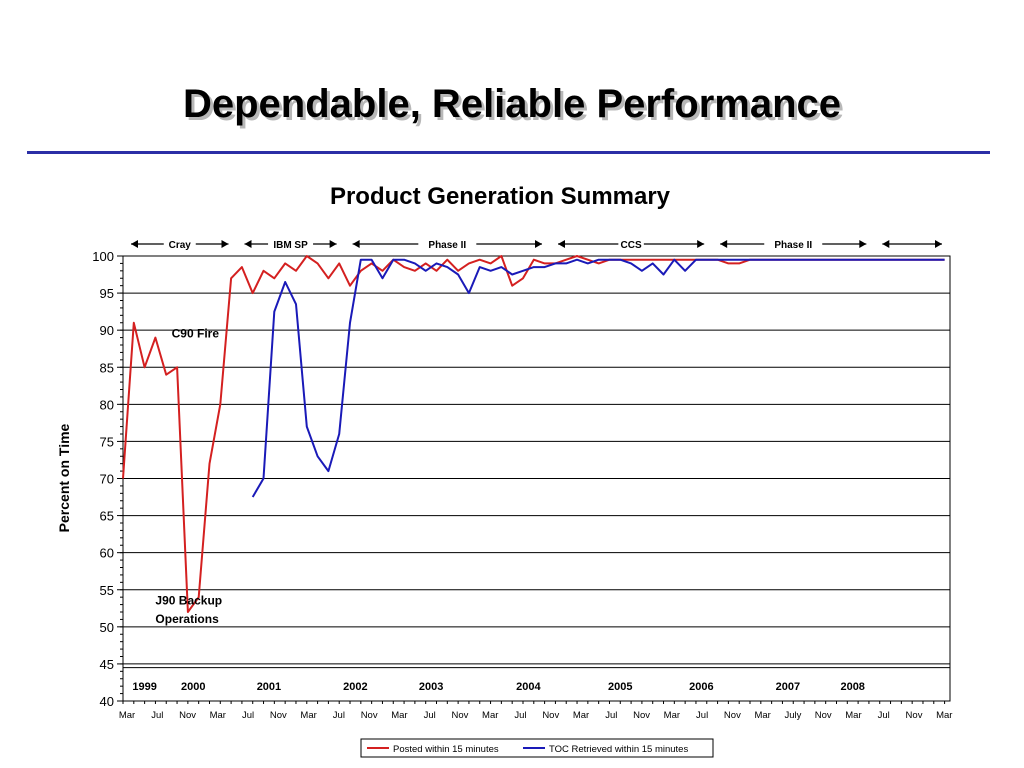 The height and width of the screenshot is (768, 1024). I want to click on year-label: 2004, so click(528, 687).